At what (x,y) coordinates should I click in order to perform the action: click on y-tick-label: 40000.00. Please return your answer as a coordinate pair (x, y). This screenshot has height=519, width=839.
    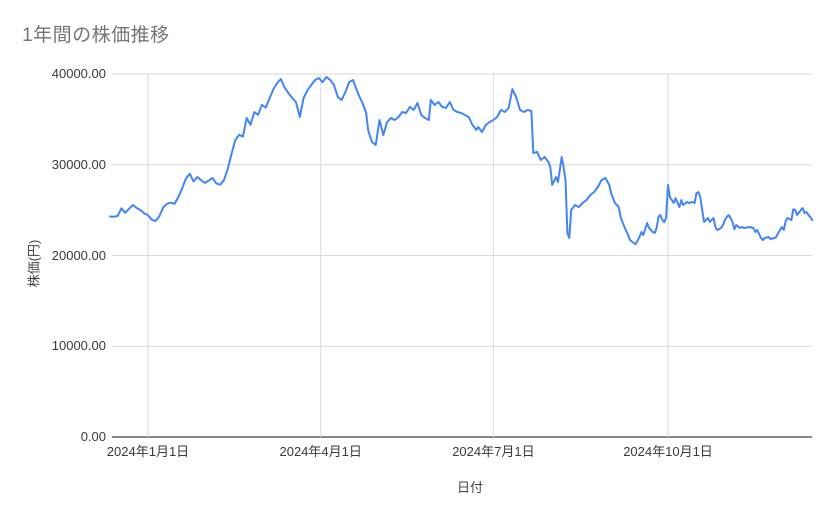
    Looking at the image, I should click on (78, 73).